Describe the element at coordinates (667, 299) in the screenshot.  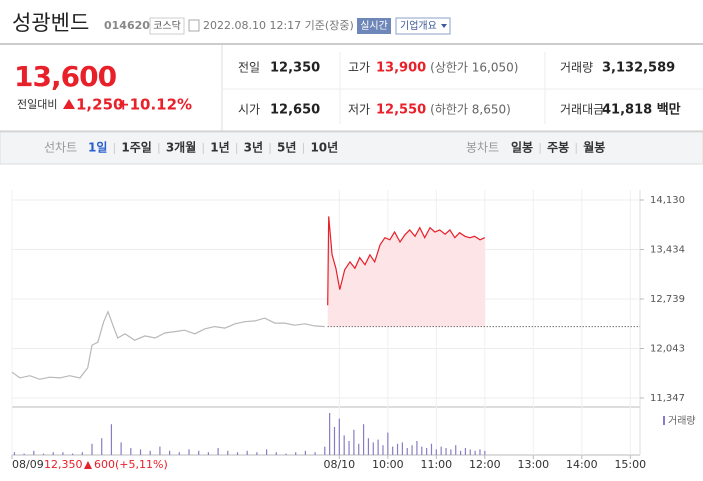
I see `y-tick-label: 12,739` at that location.